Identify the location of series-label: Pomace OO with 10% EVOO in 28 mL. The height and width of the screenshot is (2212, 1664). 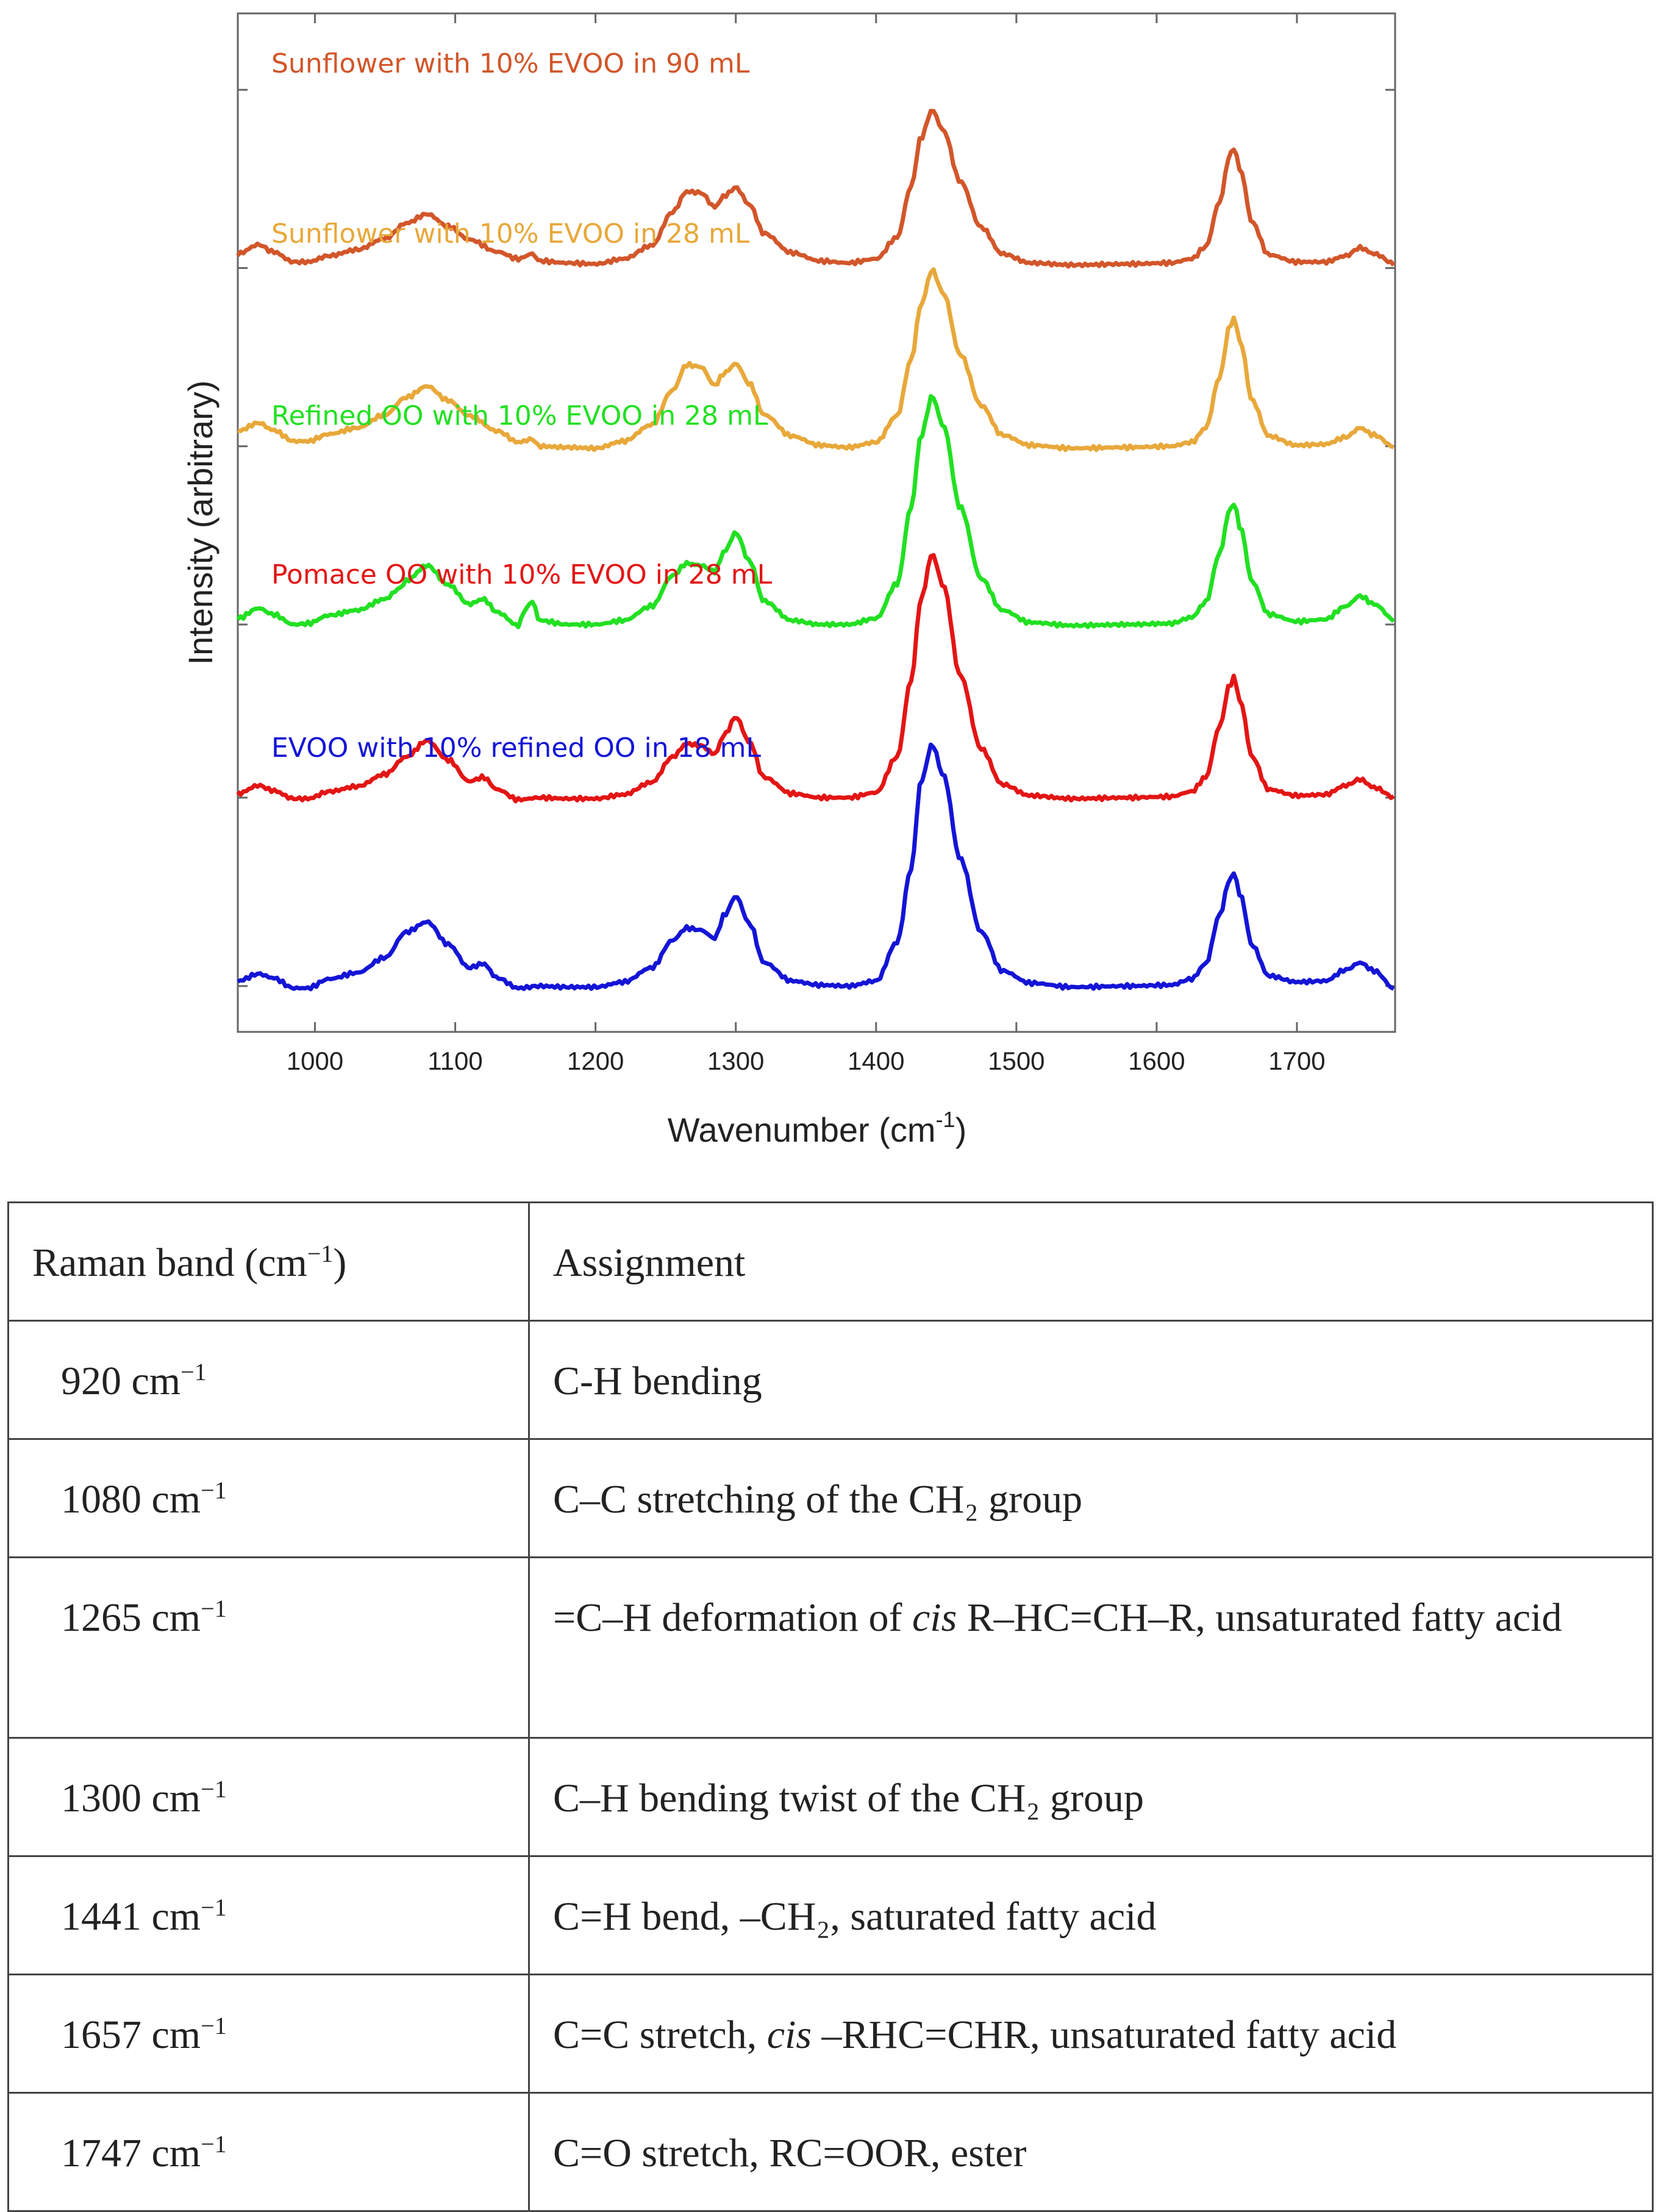
(522, 574).